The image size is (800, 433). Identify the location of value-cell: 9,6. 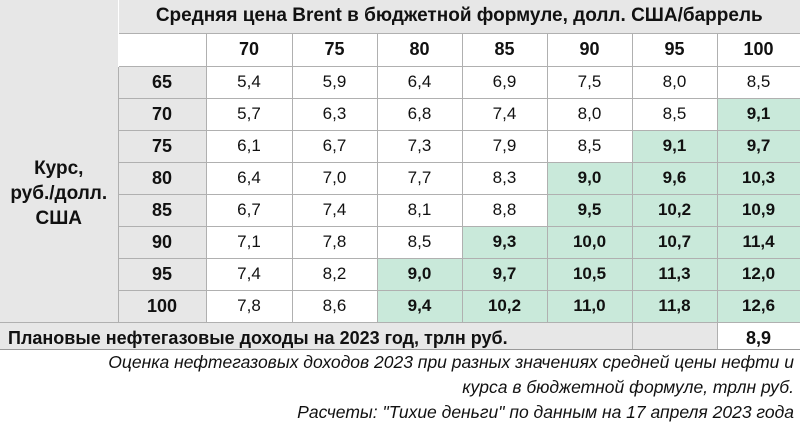
(674, 178).